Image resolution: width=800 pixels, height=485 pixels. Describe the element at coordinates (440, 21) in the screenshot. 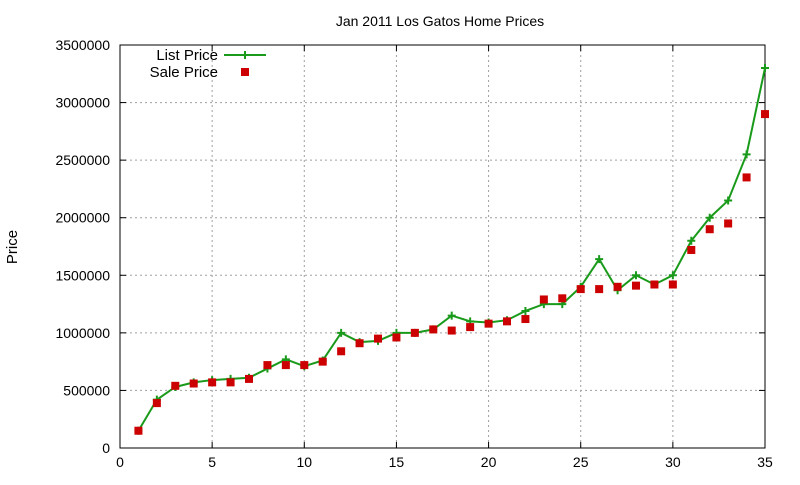

I see `chart-title: Jan 2011 Los Gatos Home Prices` at that location.